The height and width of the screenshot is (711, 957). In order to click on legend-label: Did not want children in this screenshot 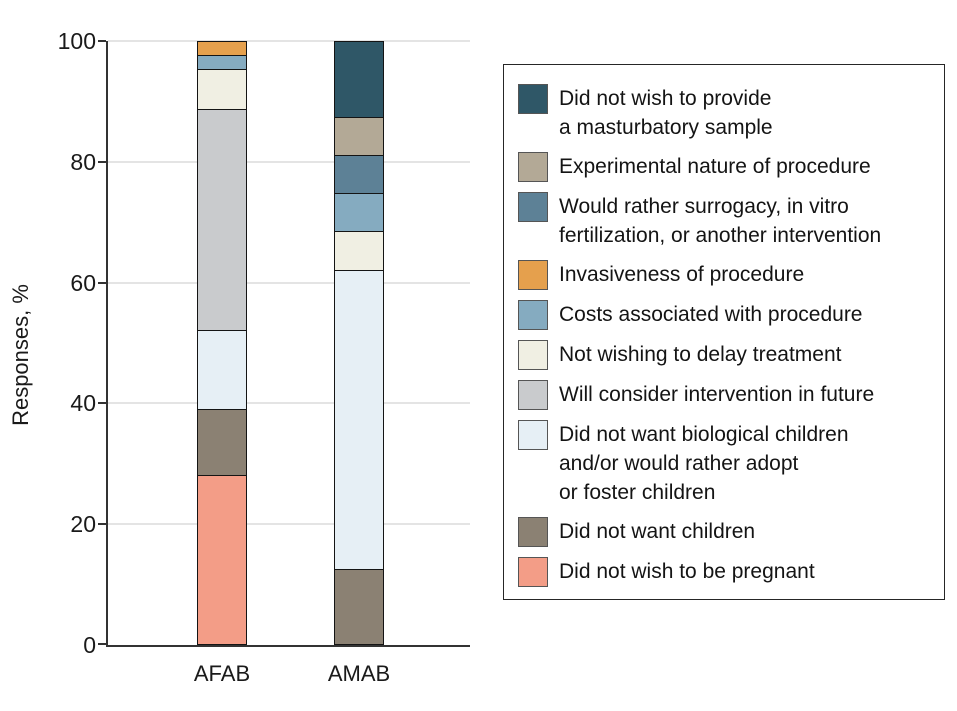, I will do `click(657, 531)`.